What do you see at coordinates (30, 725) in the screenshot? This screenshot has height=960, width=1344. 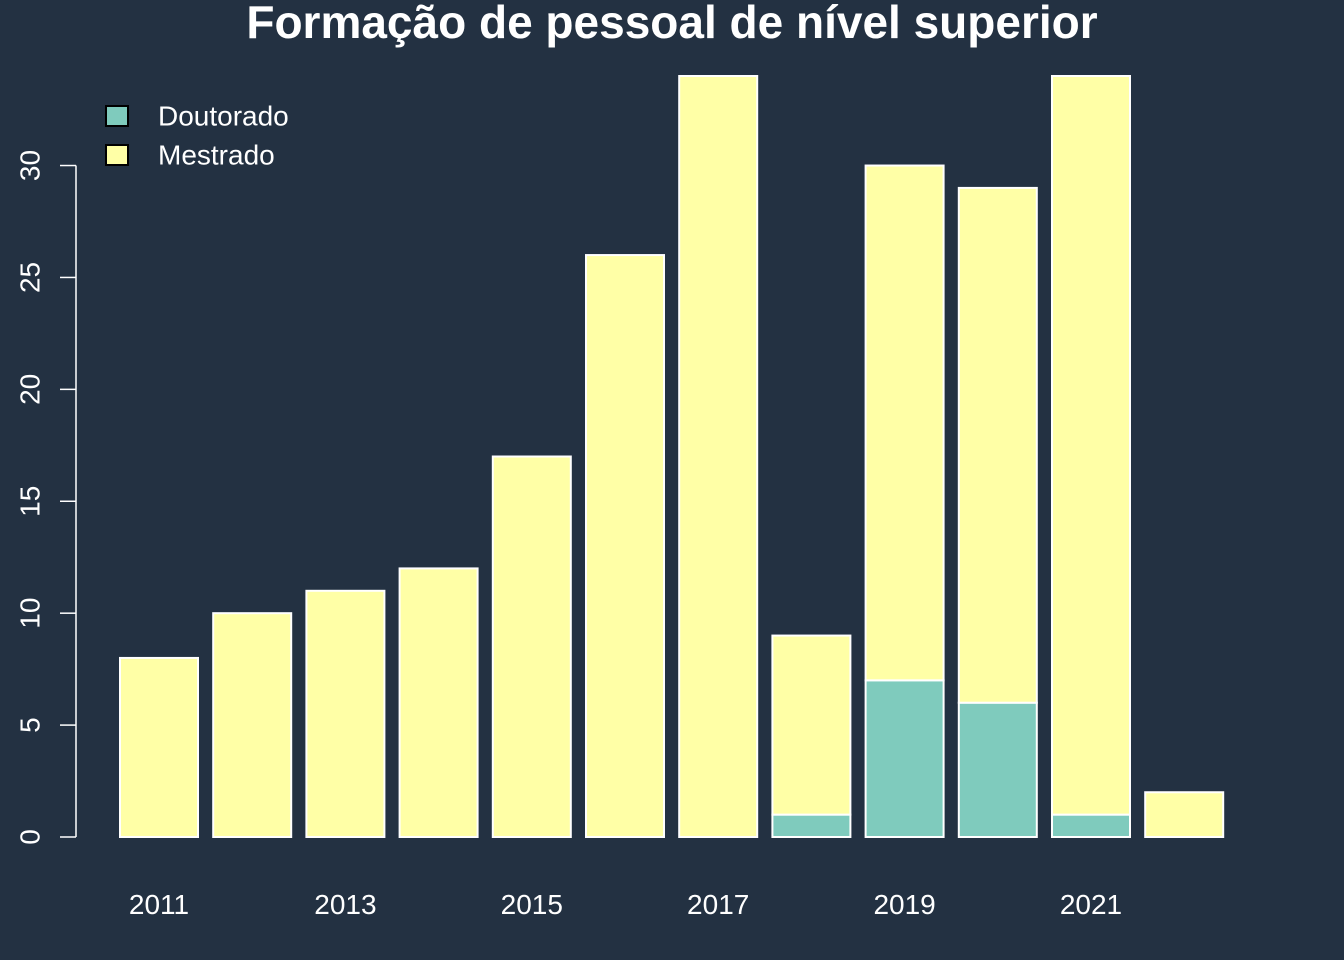 I see `y-tick-label: 5` at bounding box center [30, 725].